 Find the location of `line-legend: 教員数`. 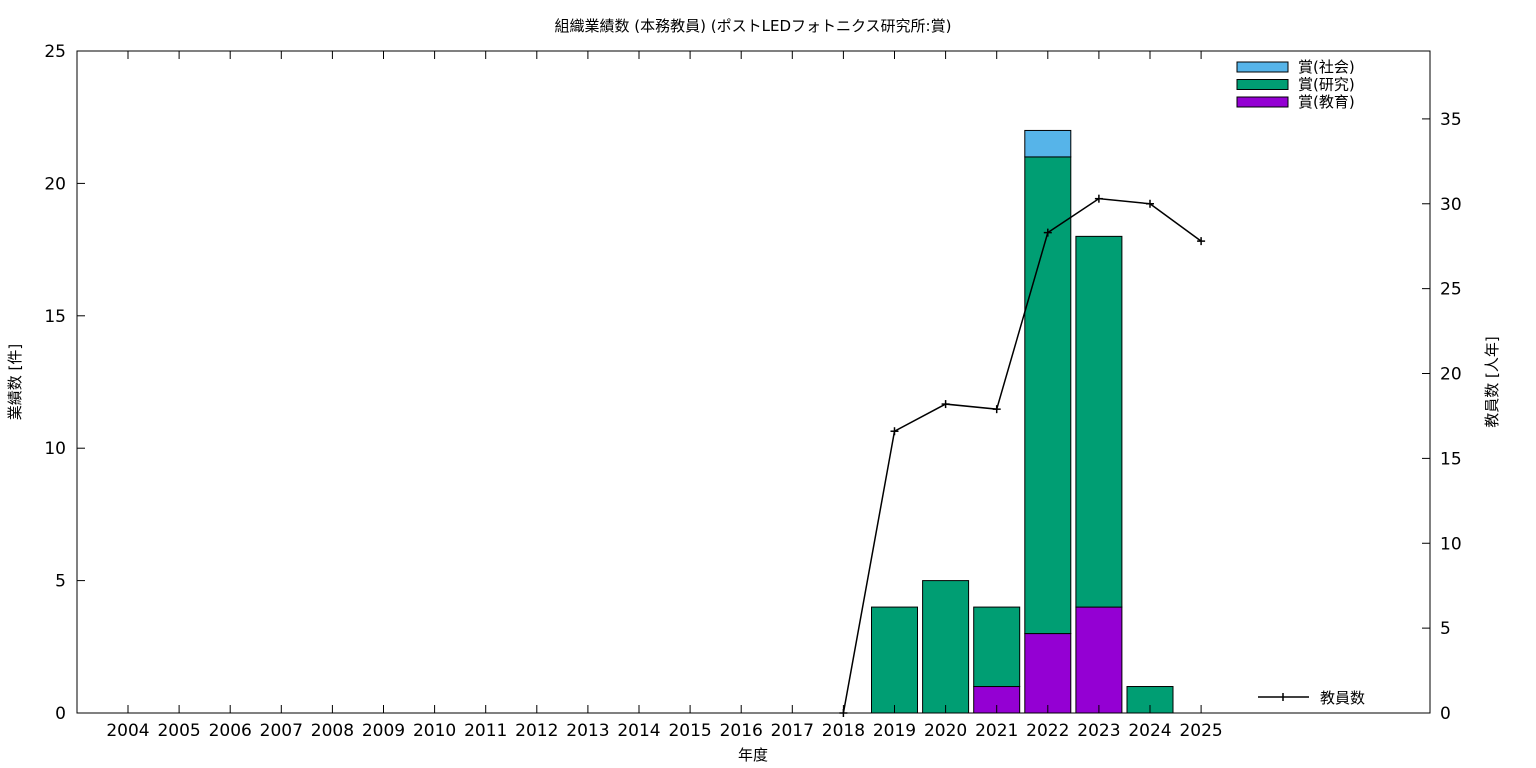

line-legend: 教員数 is located at coordinates (1311, 698).